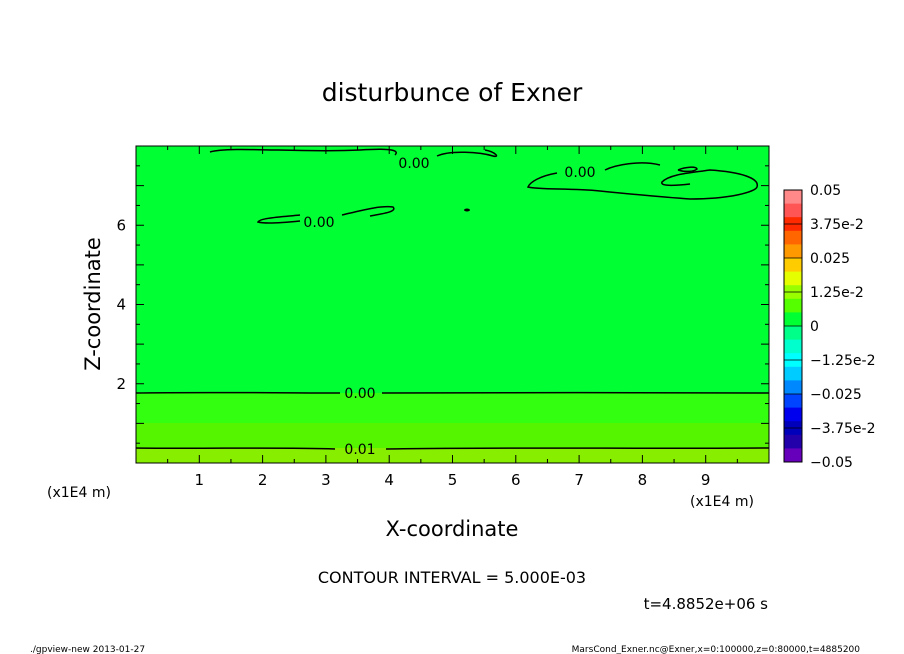 The image size is (904, 654). Describe the element at coordinates (467, 210) in the screenshot. I see `contour-small-dot` at that location.